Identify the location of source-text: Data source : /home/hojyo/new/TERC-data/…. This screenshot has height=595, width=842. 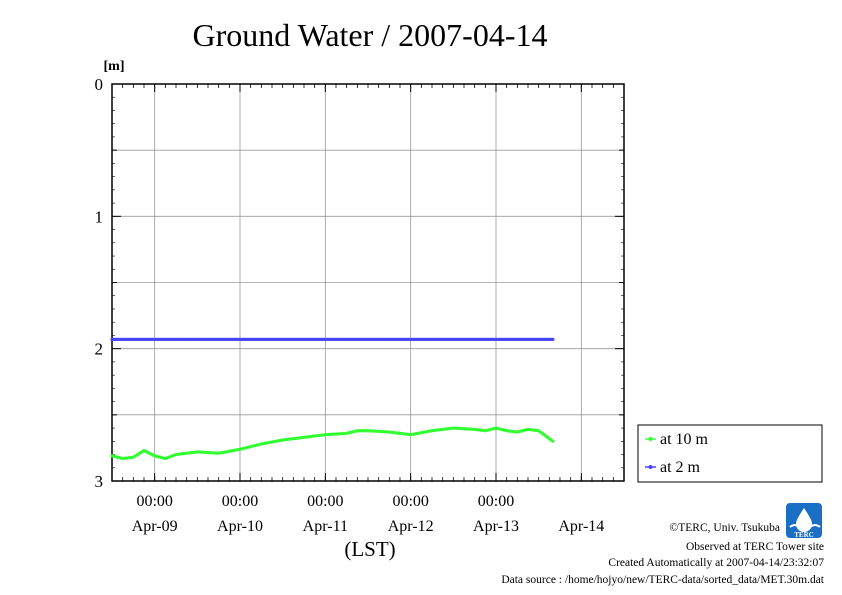
(662, 580).